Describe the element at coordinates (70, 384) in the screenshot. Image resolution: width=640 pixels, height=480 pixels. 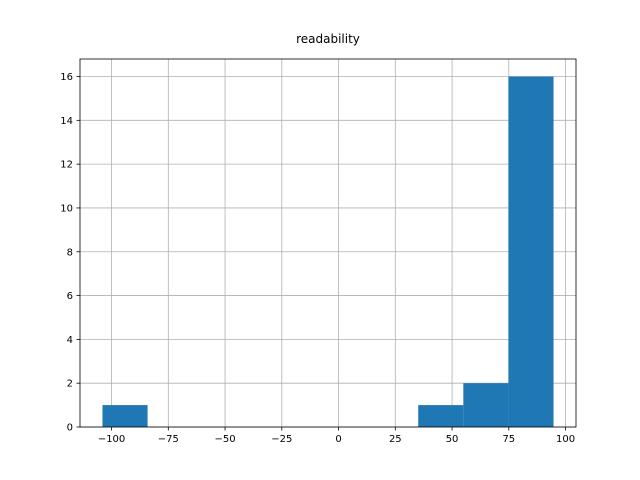
I see `y-tick-label: 2` at that location.